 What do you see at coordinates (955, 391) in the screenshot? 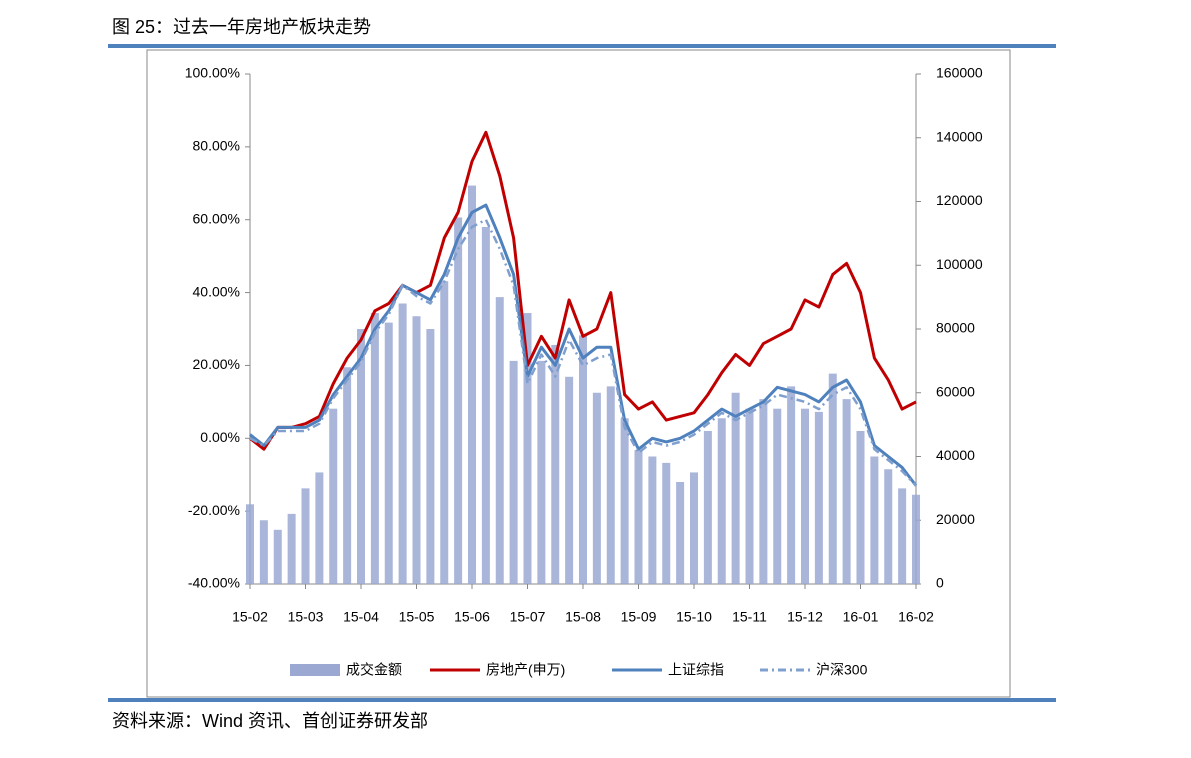
I see `y2-tick-label: 60000` at bounding box center [955, 391].